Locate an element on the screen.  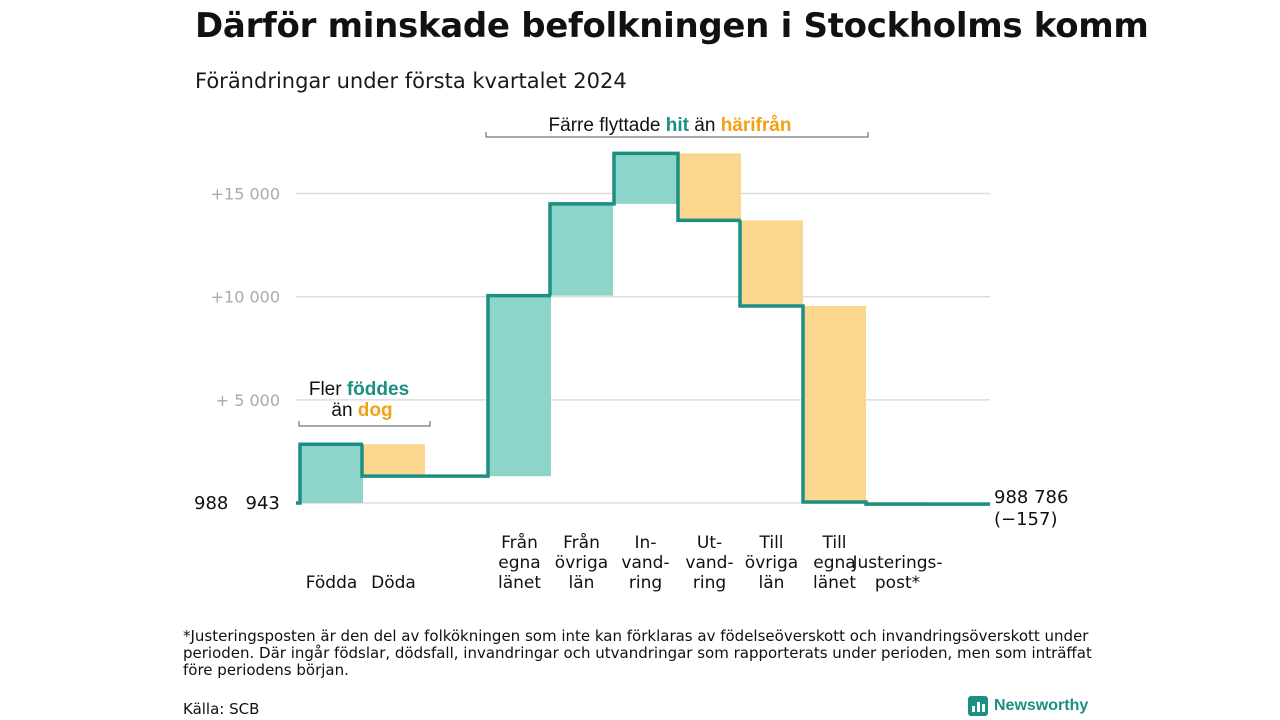
bar-födda is located at coordinates (331, 473).